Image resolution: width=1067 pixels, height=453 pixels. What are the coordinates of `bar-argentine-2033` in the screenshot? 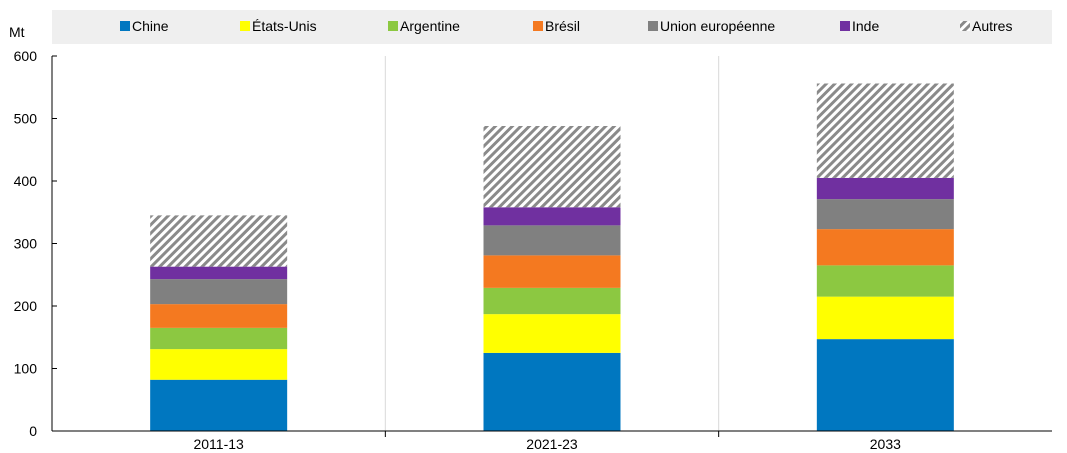 It's located at (885, 281).